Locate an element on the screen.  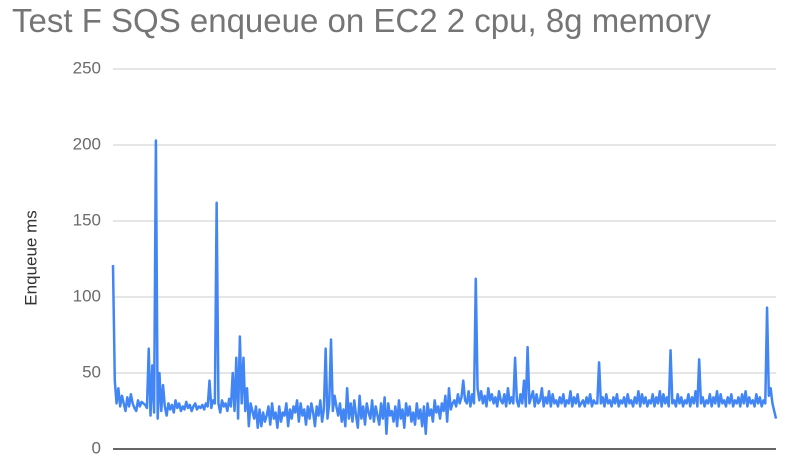
y-tick-label: 250 is located at coordinates (87, 67).